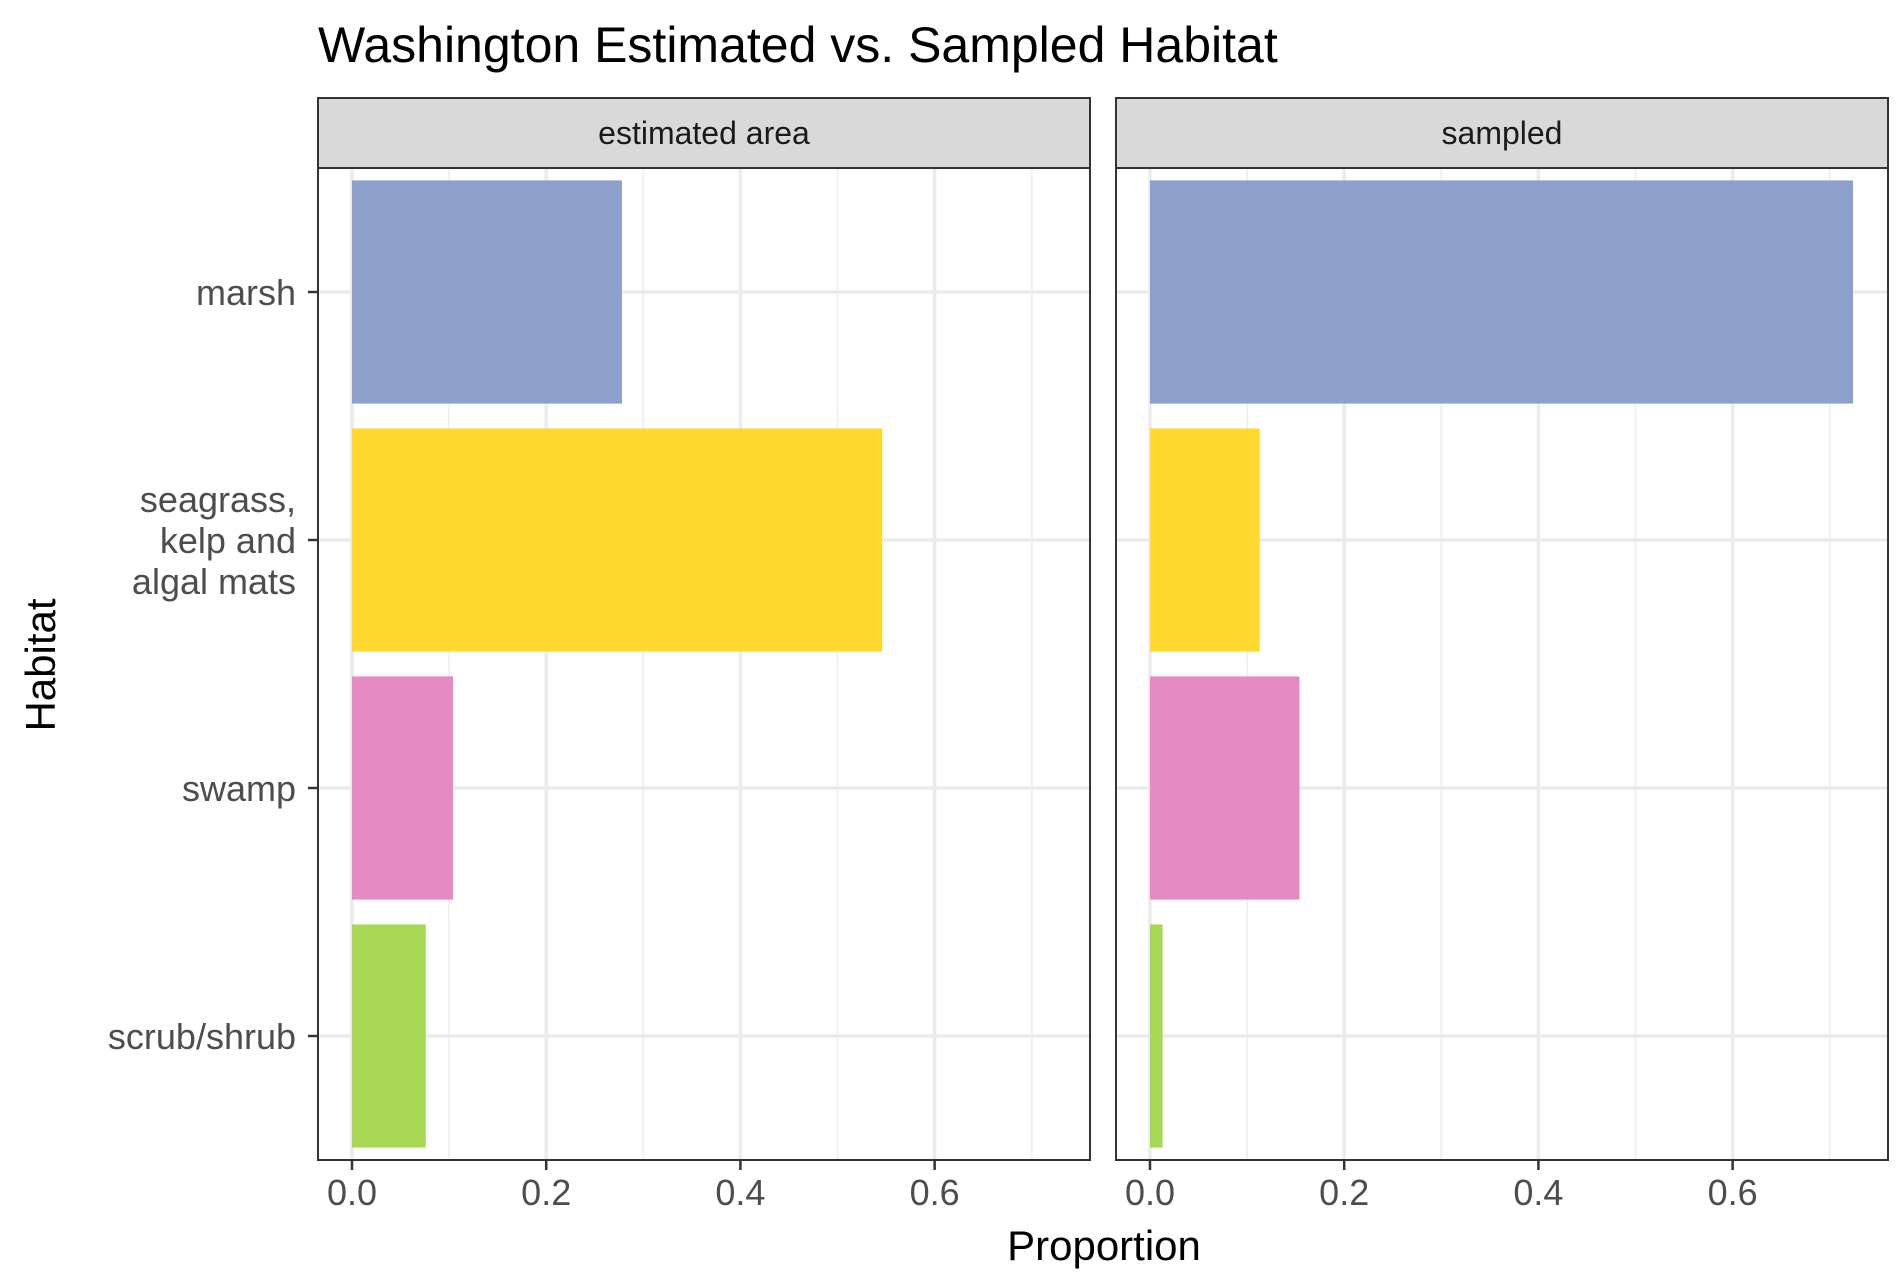 This screenshot has width=1904, height=1287. What do you see at coordinates (202, 1036) in the screenshot?
I see `y-tick-label: scrub/shrub` at bounding box center [202, 1036].